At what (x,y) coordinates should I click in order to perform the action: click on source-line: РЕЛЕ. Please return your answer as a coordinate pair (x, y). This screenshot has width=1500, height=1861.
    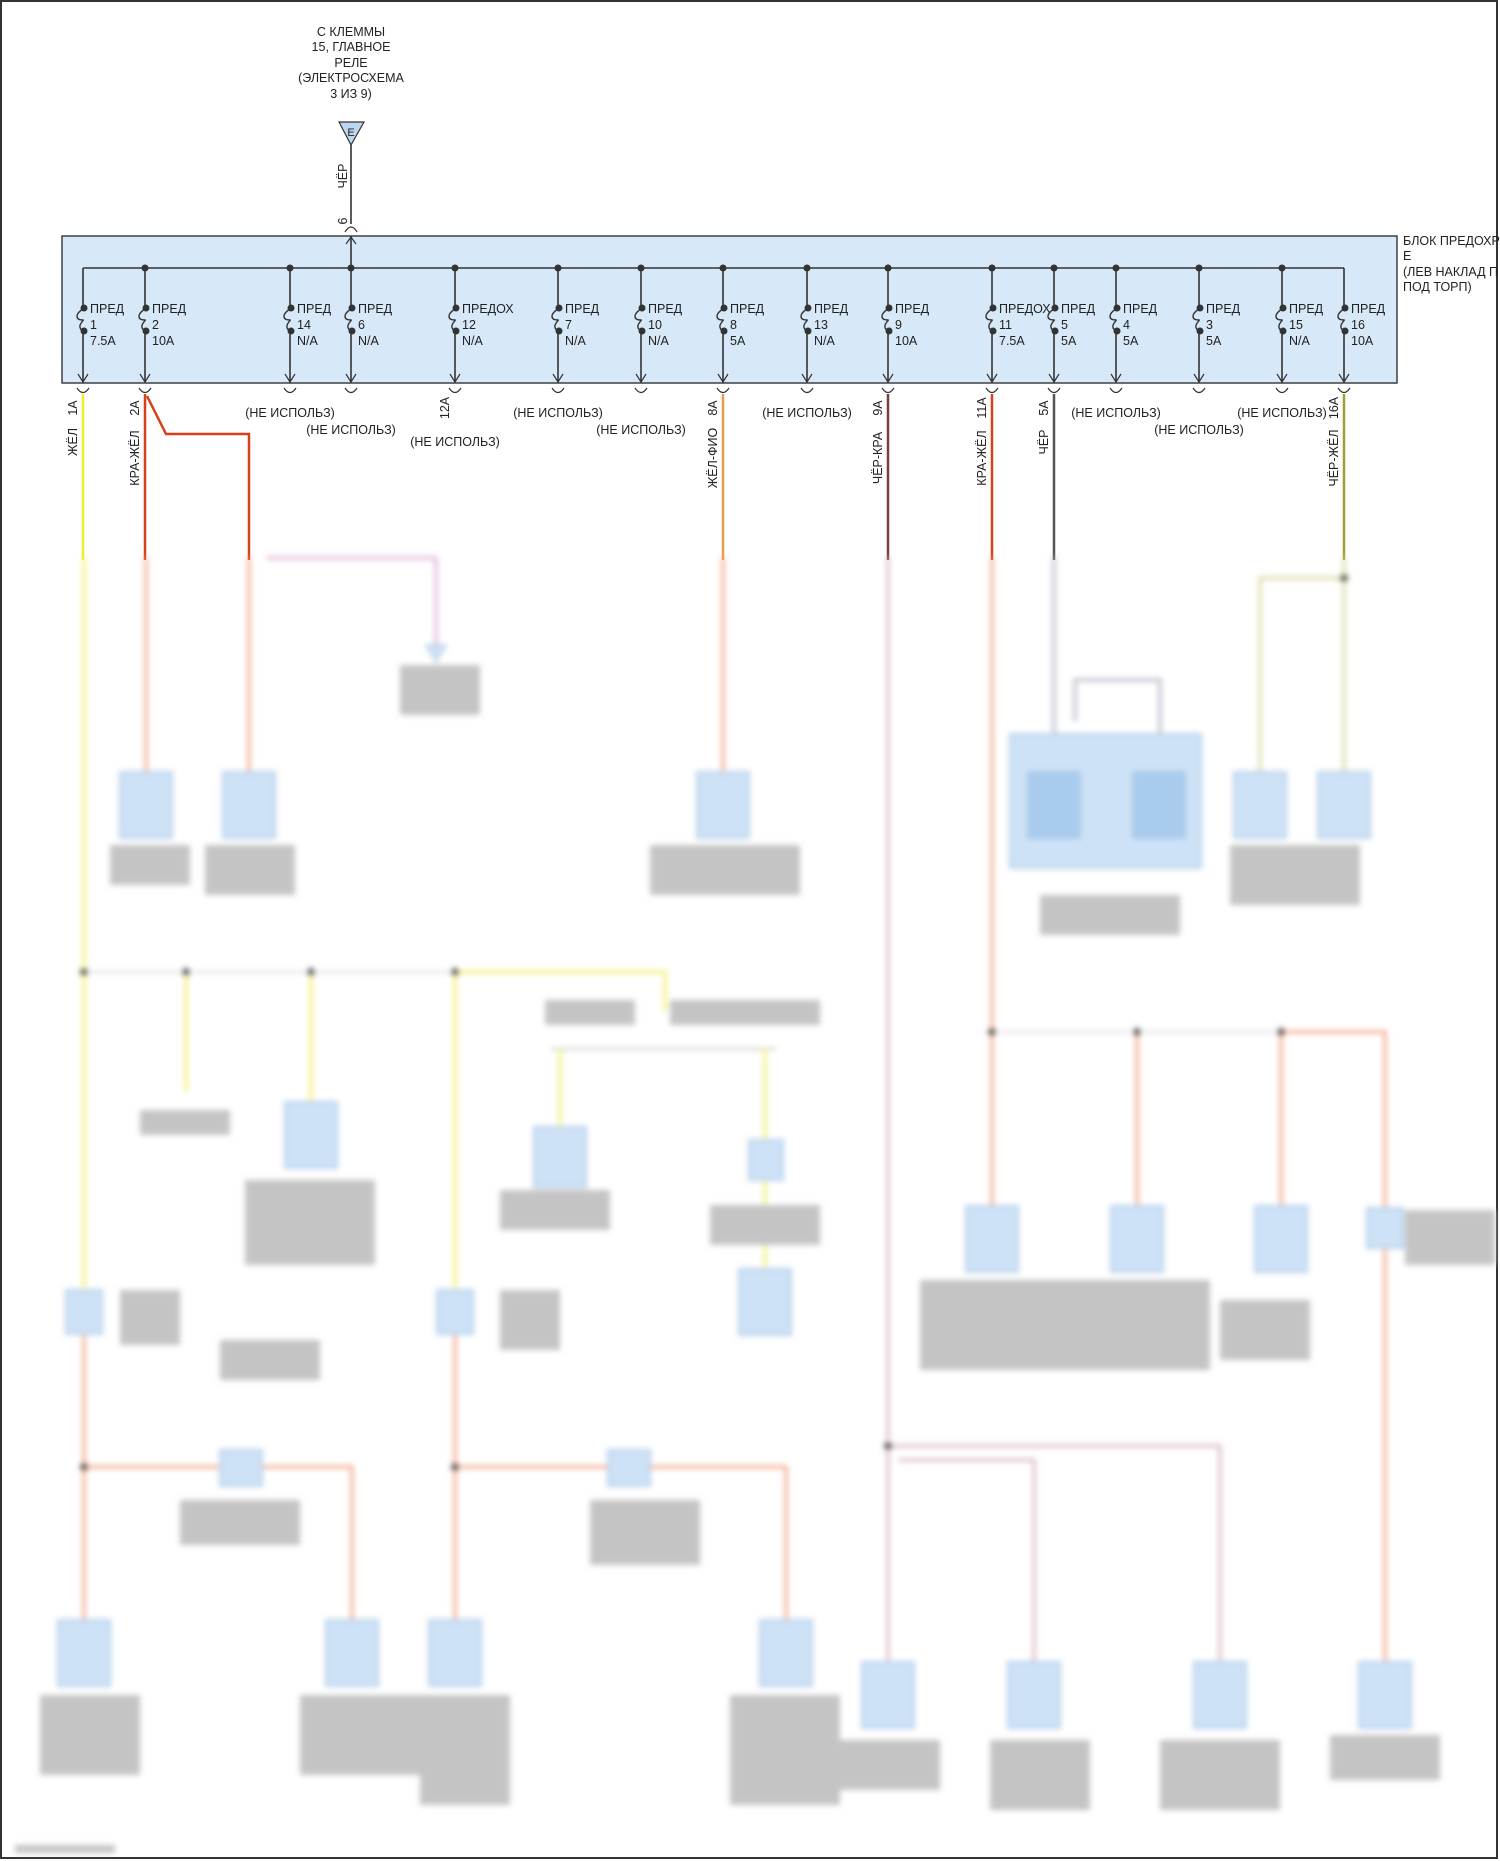
    Looking at the image, I should click on (350, 63).